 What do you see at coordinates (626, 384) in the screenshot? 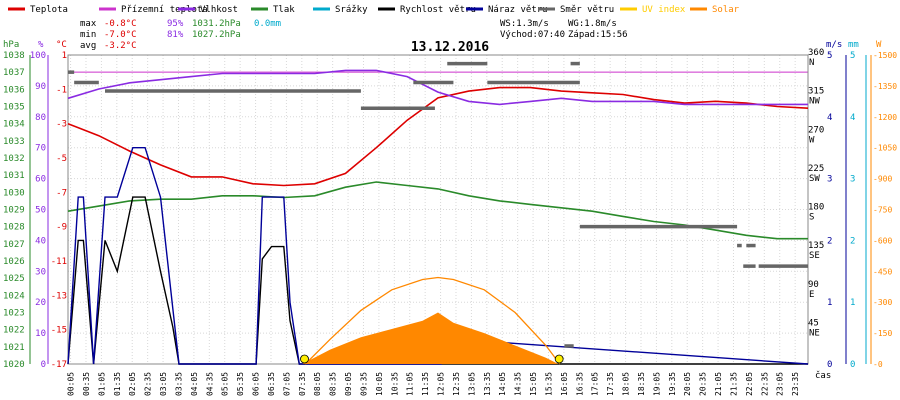
I see `x-tick-label: 18:05` at bounding box center [626, 384].